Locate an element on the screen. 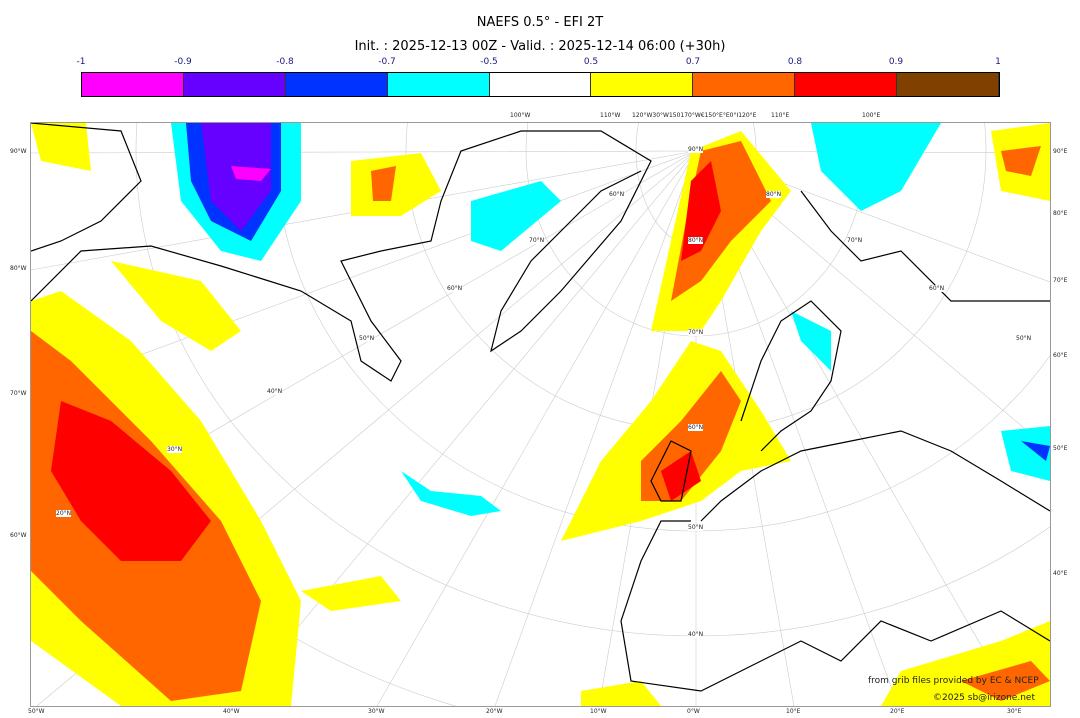 The height and width of the screenshot is (718, 1080). colorbar-tick: 0.8 is located at coordinates (795, 62).